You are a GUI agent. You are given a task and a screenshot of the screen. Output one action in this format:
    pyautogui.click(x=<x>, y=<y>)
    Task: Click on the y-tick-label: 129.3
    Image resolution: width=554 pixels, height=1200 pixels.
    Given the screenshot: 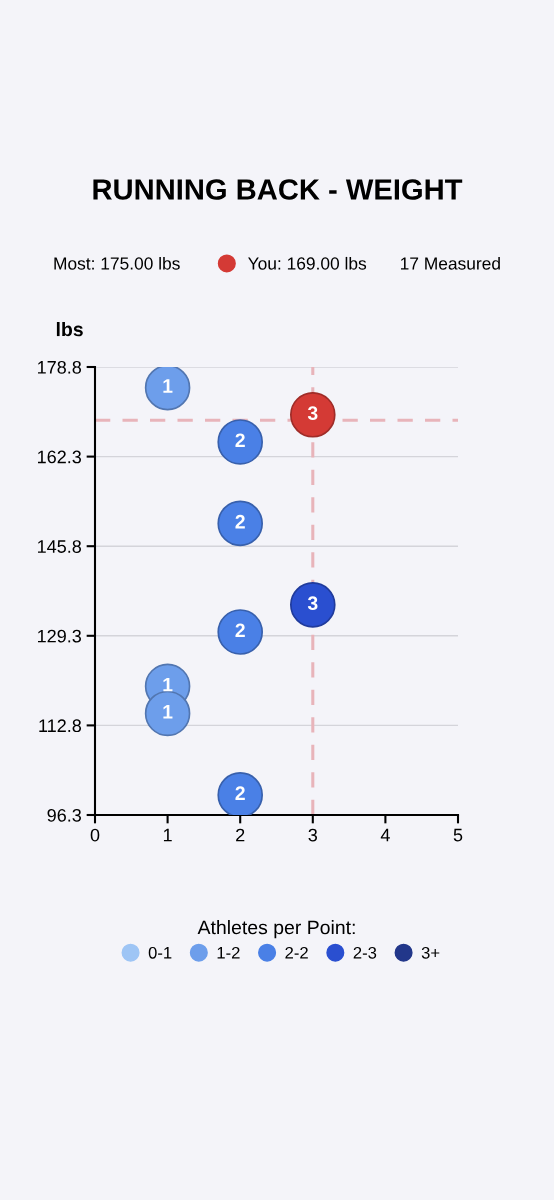 What is the action you would take?
    pyautogui.click(x=60, y=636)
    